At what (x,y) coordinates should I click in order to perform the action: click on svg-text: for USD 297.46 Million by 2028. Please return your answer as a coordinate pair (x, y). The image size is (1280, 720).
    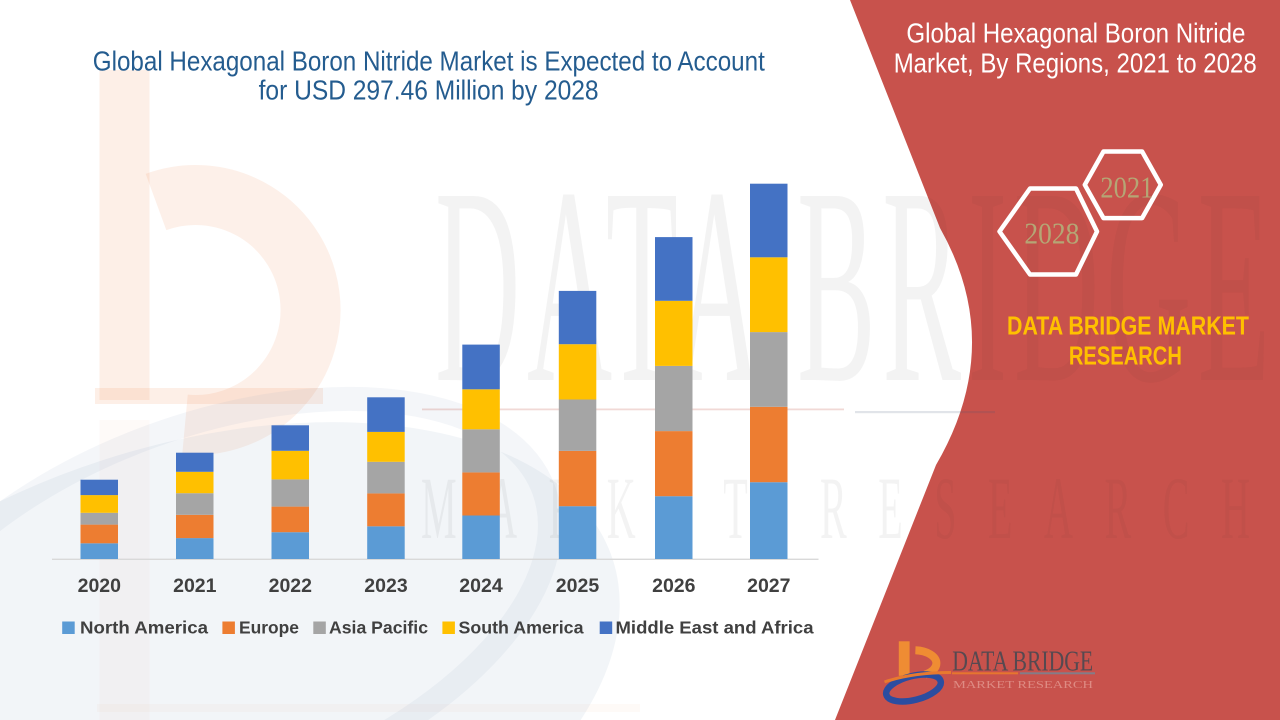
    Looking at the image, I should click on (429, 90).